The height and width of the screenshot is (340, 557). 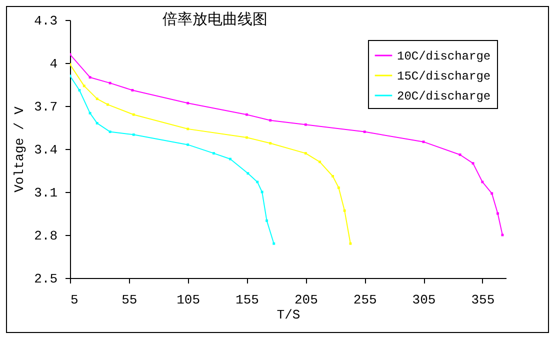 What do you see at coordinates (20, 149) in the screenshot?
I see `y-axis-title: Voltage / V` at bounding box center [20, 149].